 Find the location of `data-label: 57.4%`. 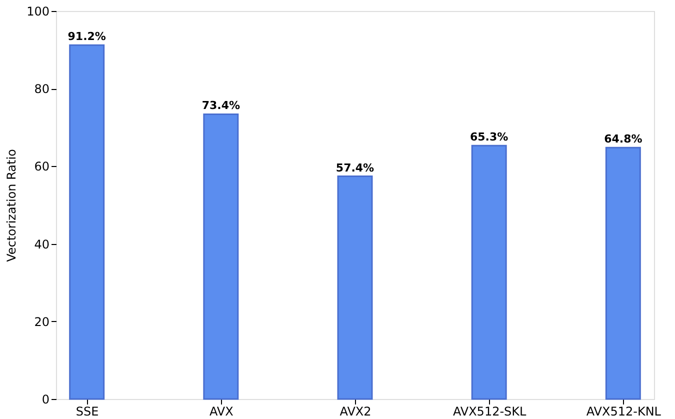

data-label: 57.4% is located at coordinates (355, 167).